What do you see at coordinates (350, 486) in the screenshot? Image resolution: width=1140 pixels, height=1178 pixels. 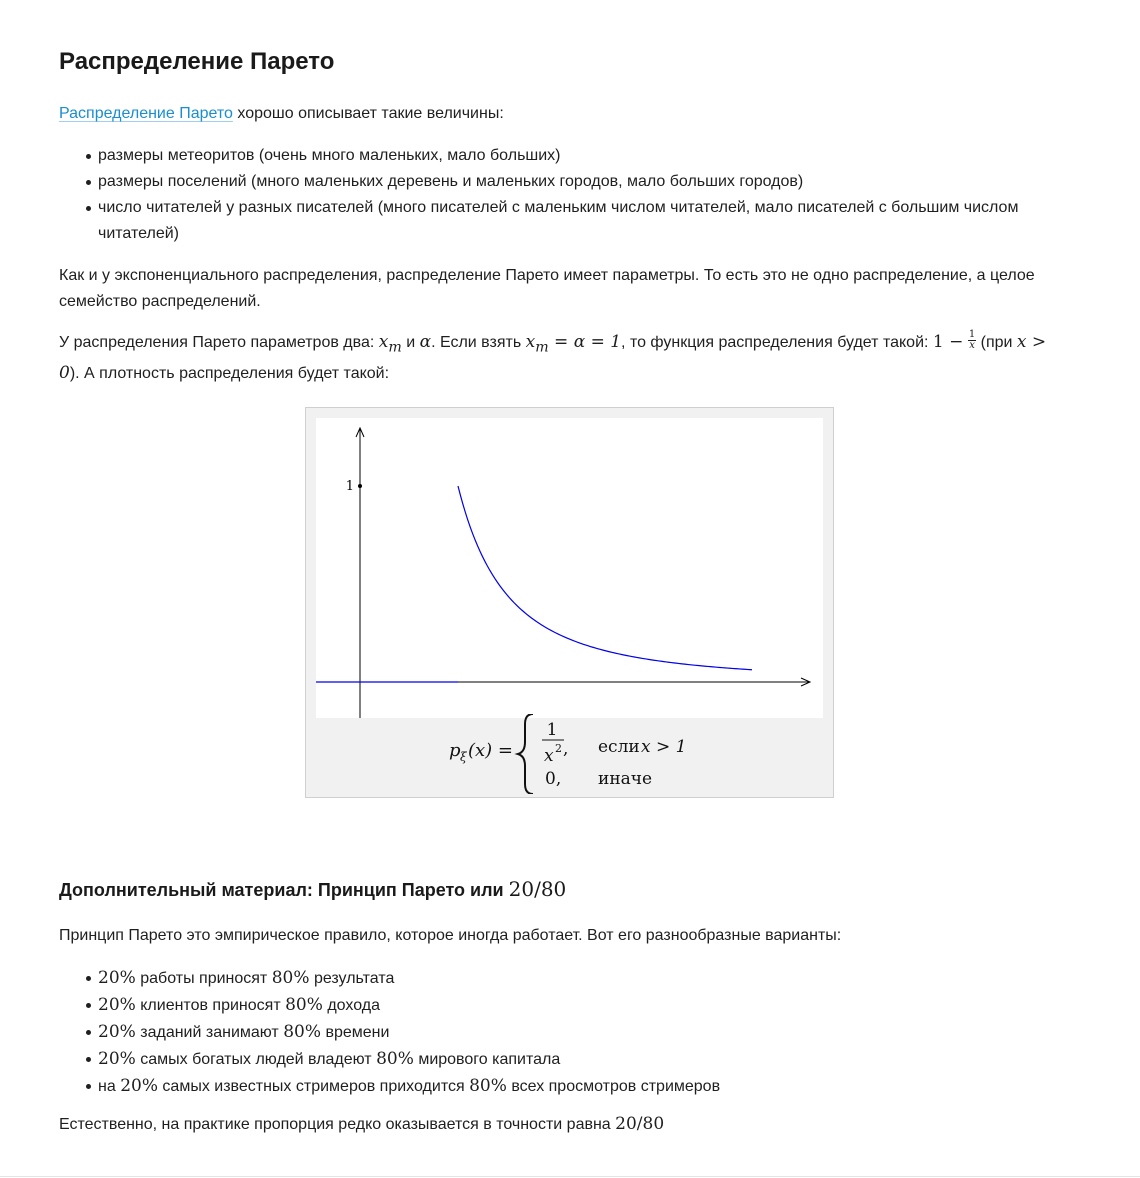 I see `y-tick-label: 1` at bounding box center [350, 486].